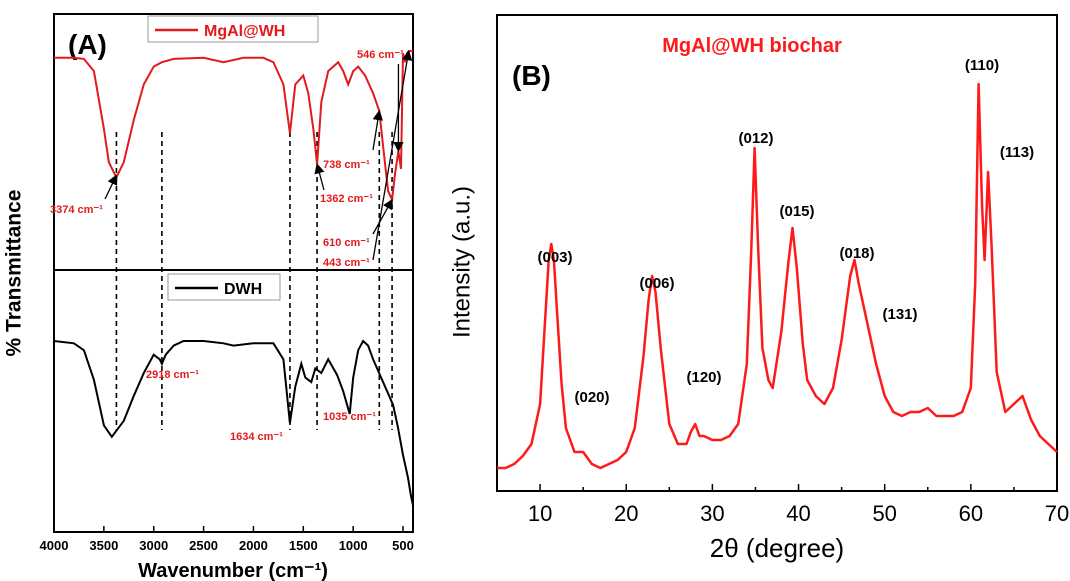  Describe the element at coordinates (233, 570) in the screenshot. I see `x-axis-label-a: Wavenumber (cm⁻¹)` at that location.